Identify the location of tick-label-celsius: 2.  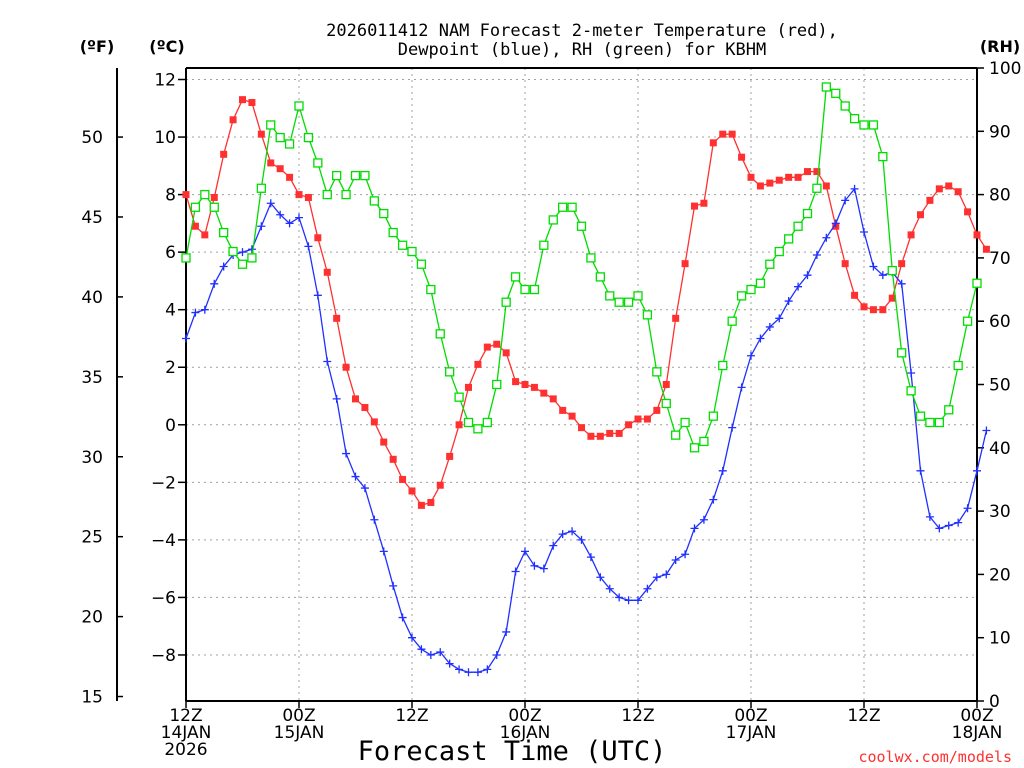
(170, 368).